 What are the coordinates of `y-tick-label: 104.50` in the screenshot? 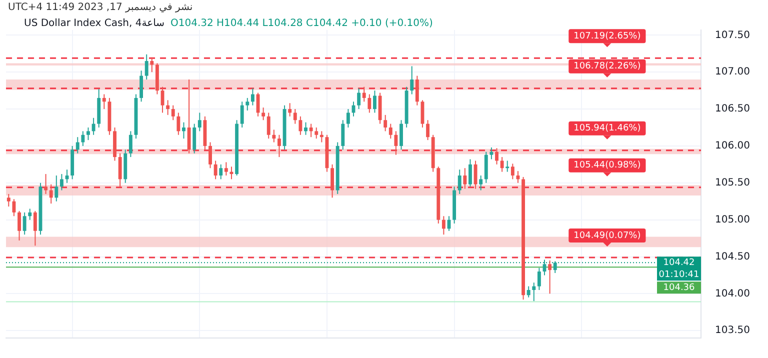 It's located at (732, 256).